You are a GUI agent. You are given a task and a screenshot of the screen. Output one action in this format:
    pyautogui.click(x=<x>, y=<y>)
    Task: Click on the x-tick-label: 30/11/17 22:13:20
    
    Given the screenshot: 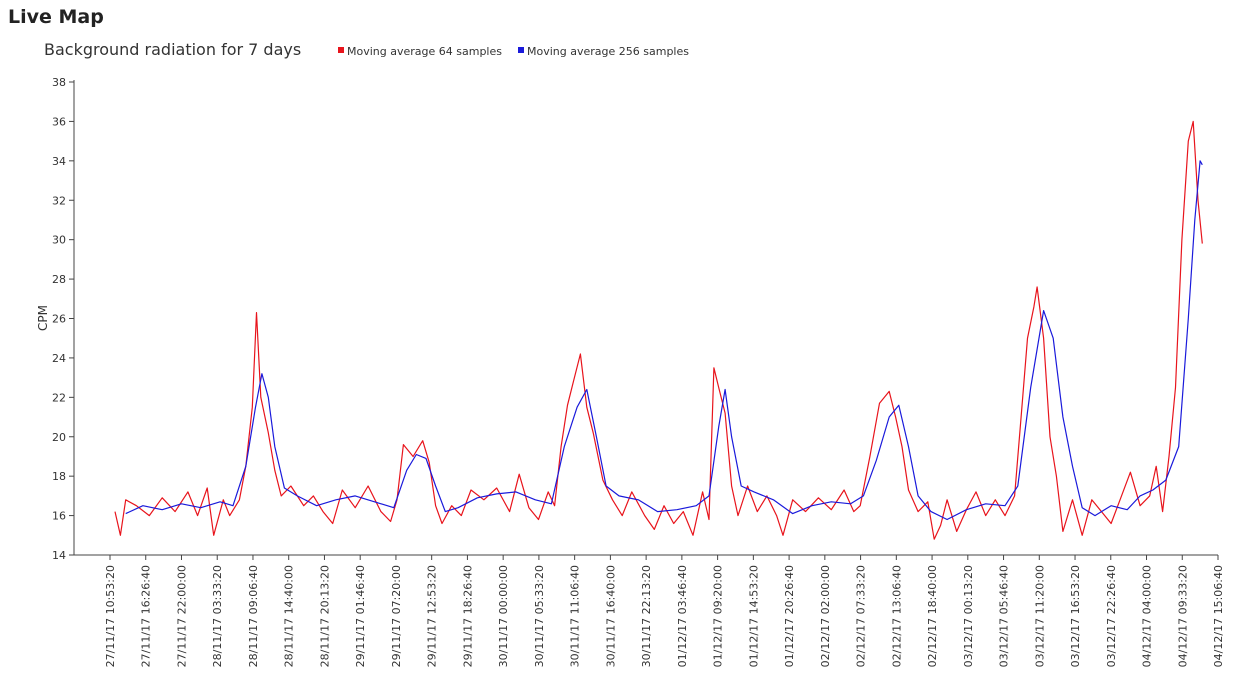 What is the action you would take?
    pyautogui.click(x=646, y=616)
    